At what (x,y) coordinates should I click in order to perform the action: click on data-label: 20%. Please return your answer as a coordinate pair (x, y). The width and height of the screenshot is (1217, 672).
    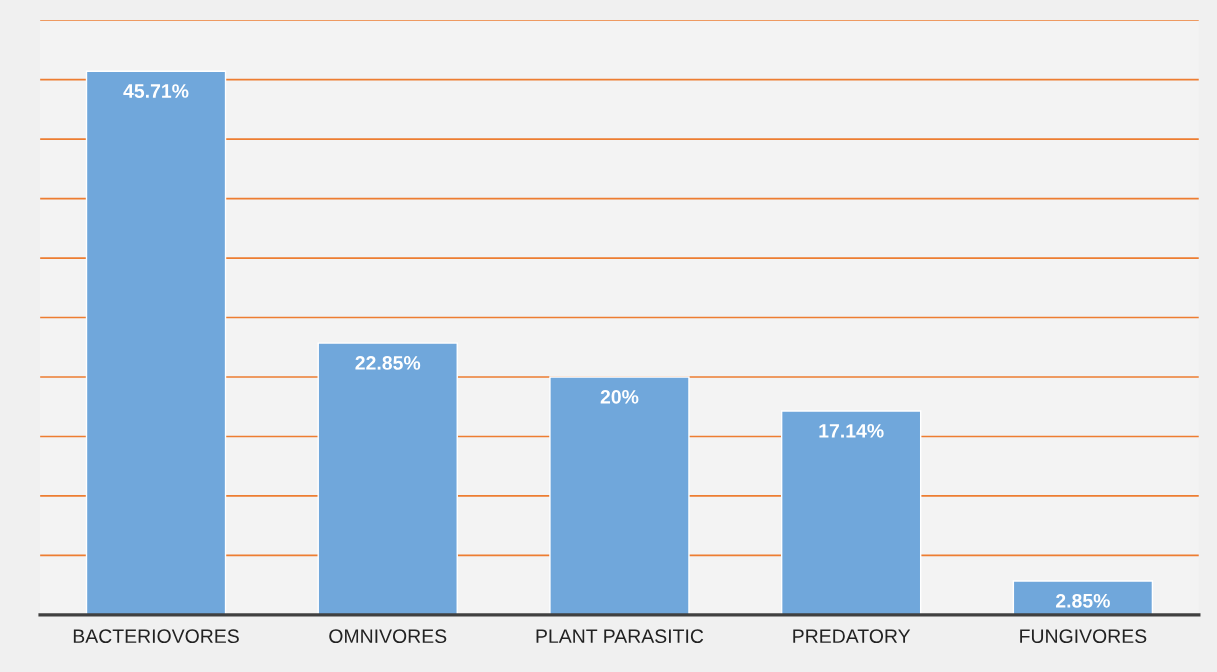
    Looking at the image, I should click on (619, 396).